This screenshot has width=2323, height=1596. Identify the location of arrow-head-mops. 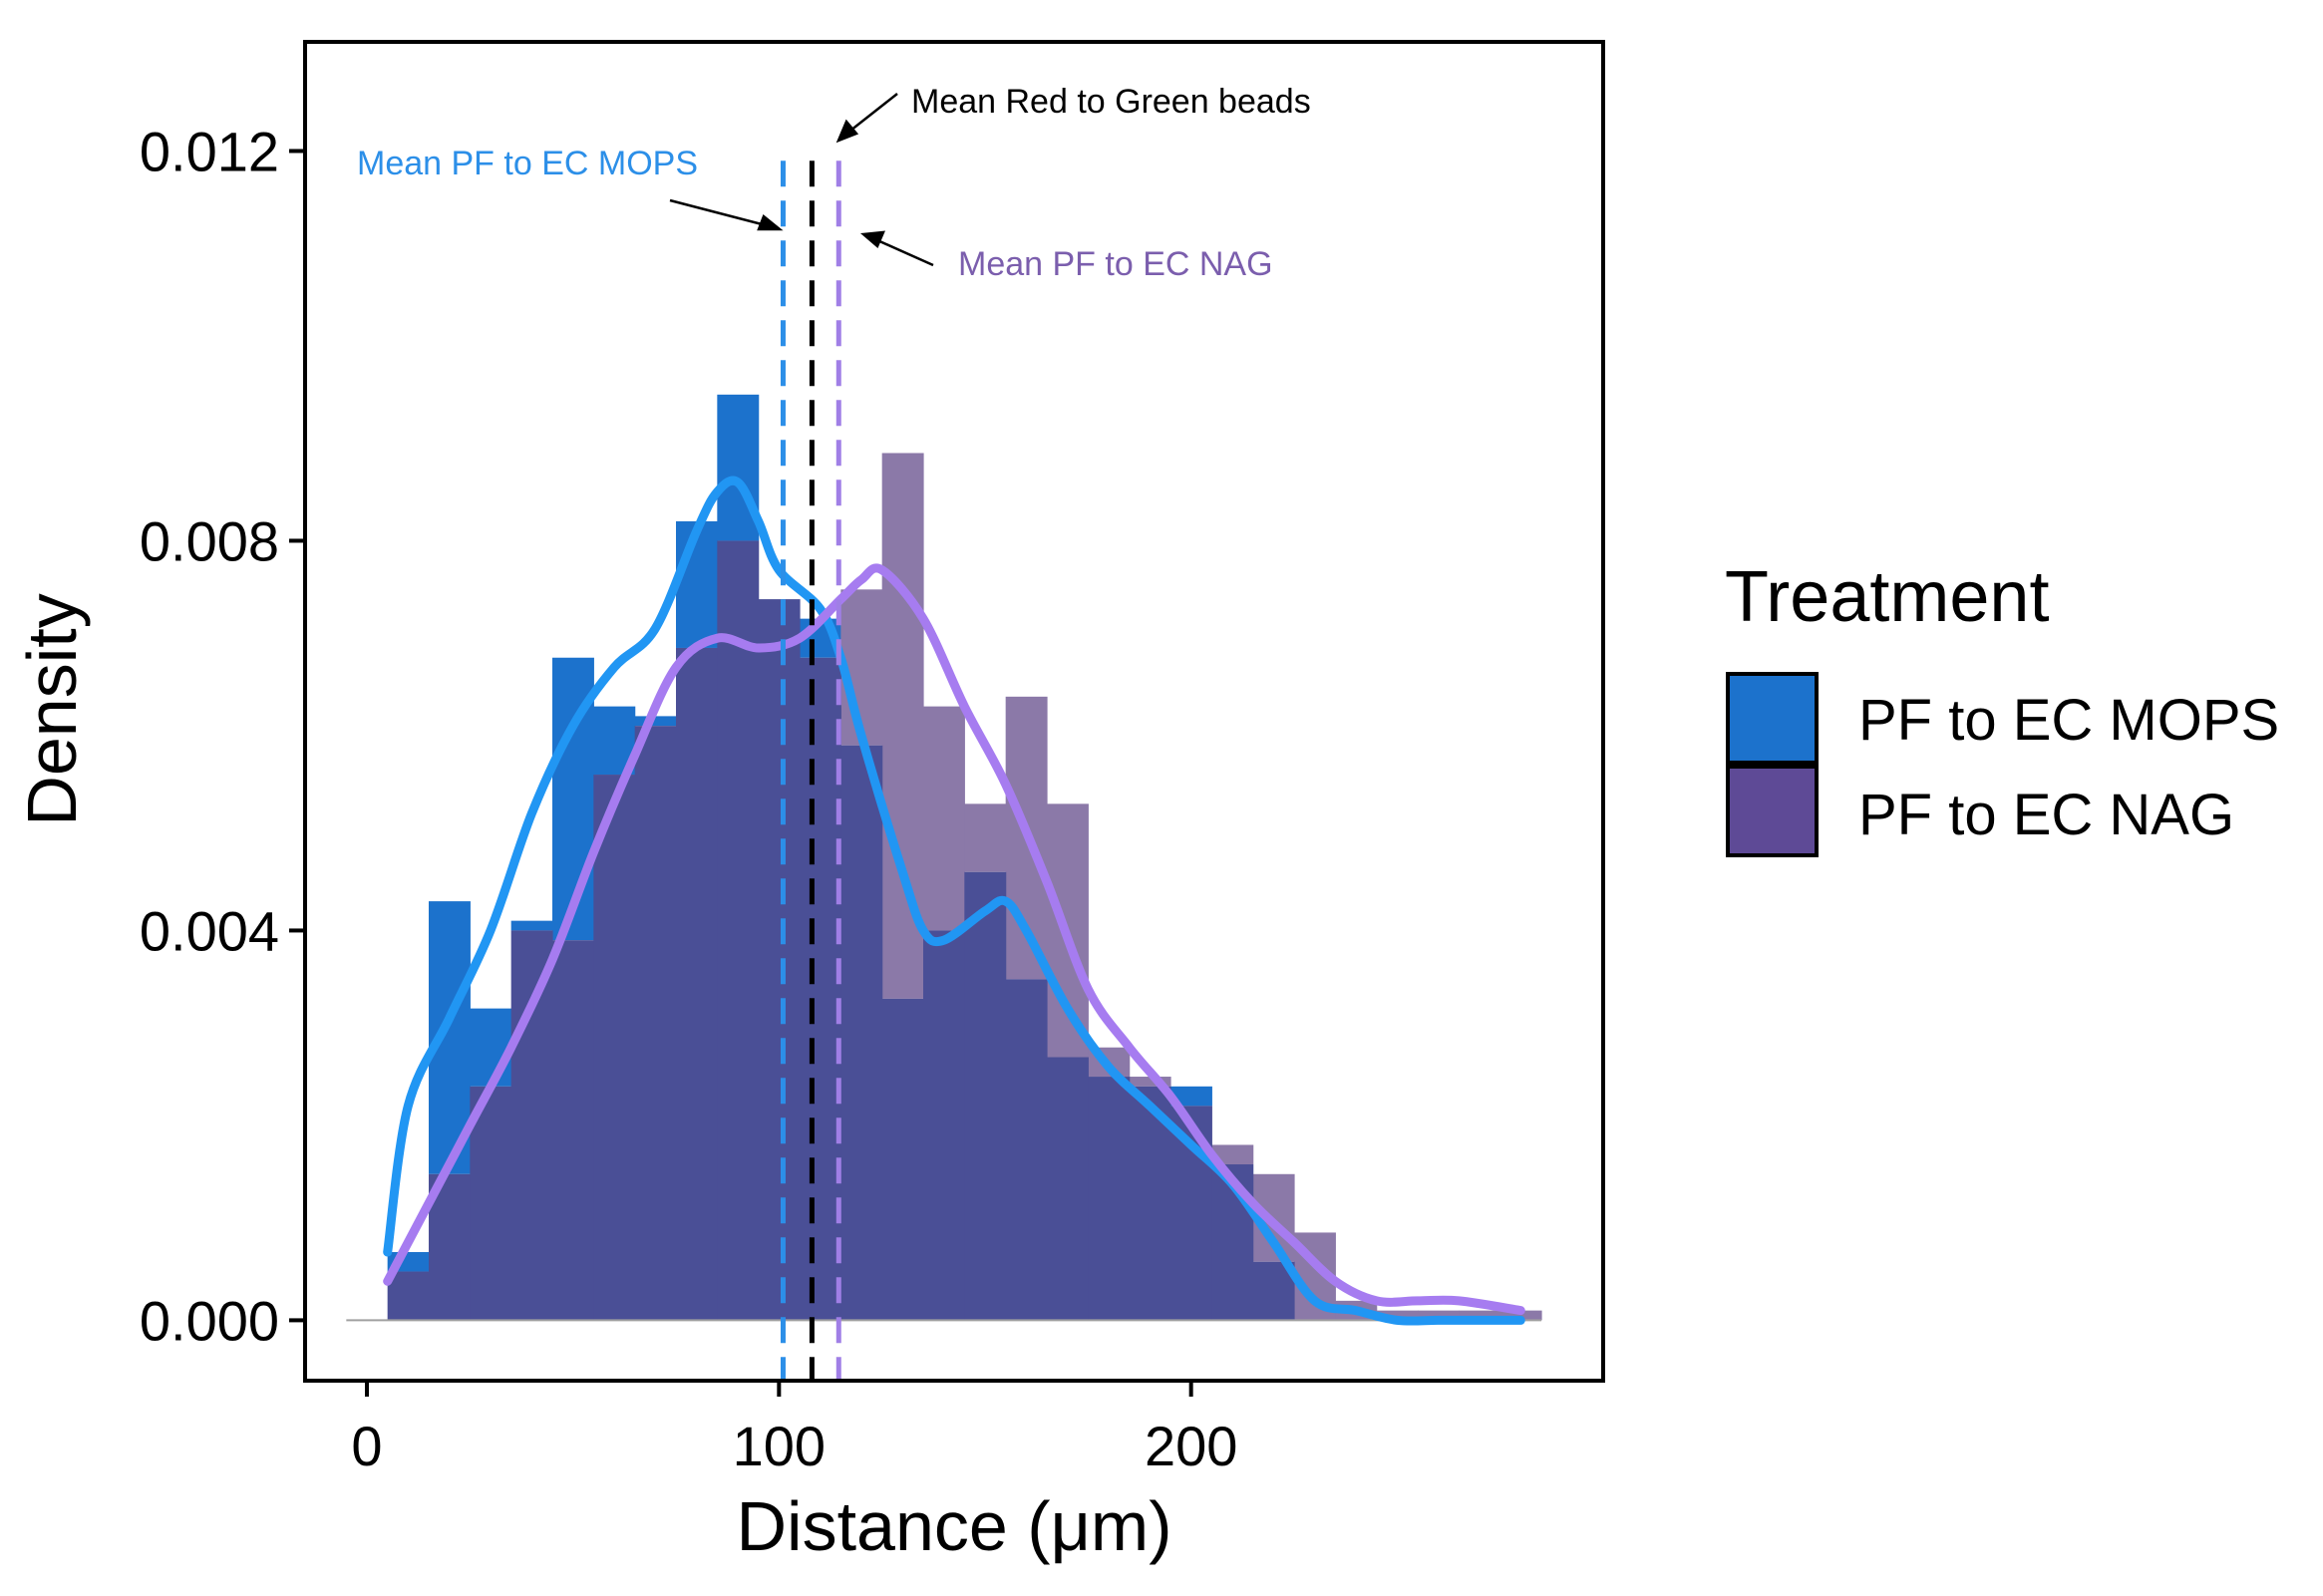
(770, 222).